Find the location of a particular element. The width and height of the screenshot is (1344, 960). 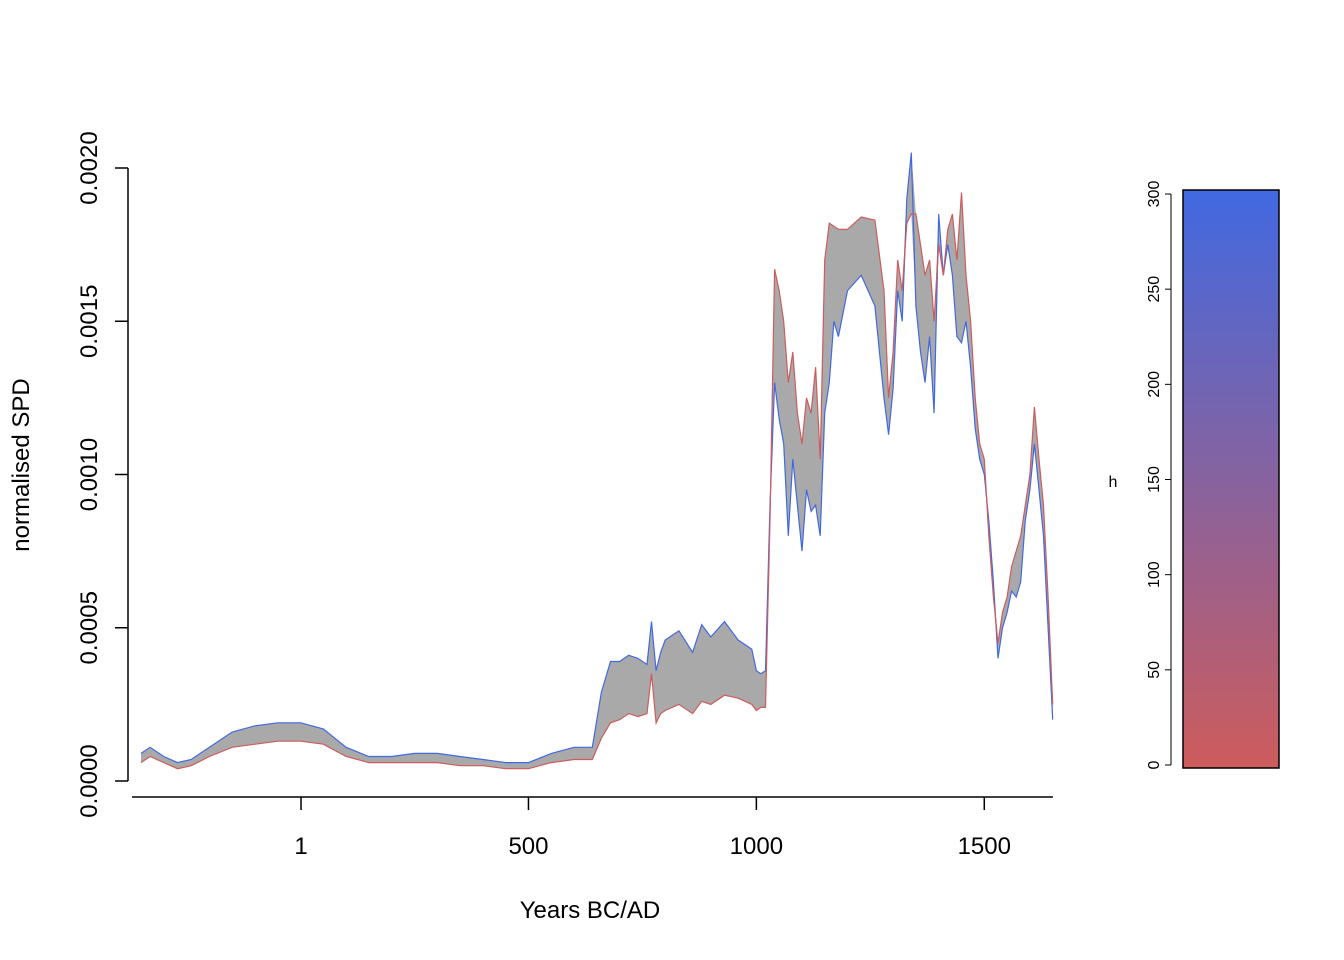

colorbar-label: h is located at coordinates (1113, 482).